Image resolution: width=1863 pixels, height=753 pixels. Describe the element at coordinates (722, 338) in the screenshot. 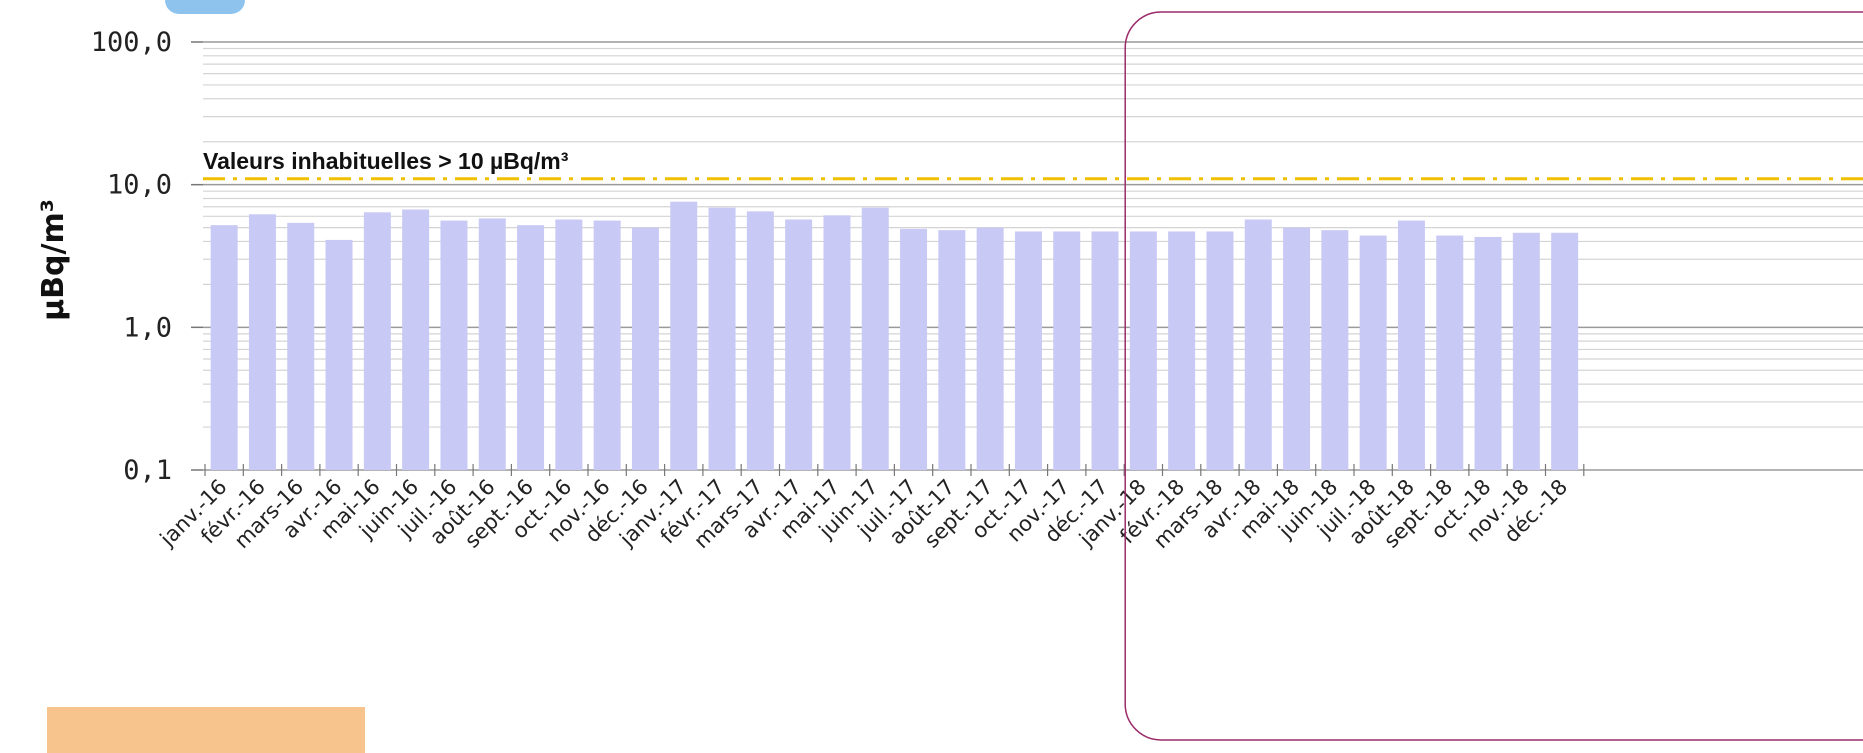

I see `bar-févr.-17` at that location.